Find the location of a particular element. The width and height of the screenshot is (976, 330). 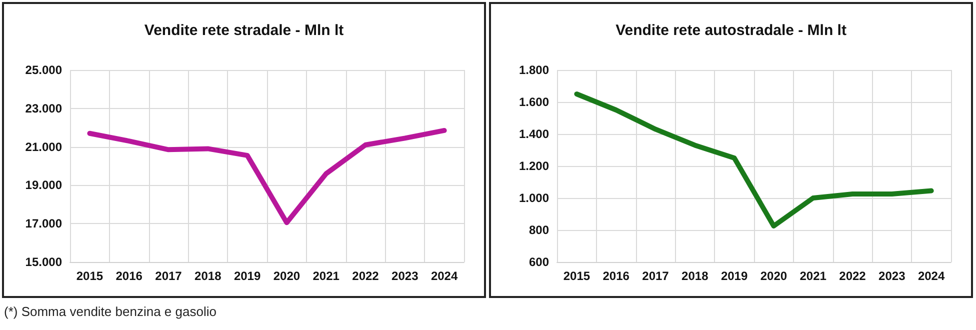

y-tick-label: 15.000 is located at coordinates (43, 262).